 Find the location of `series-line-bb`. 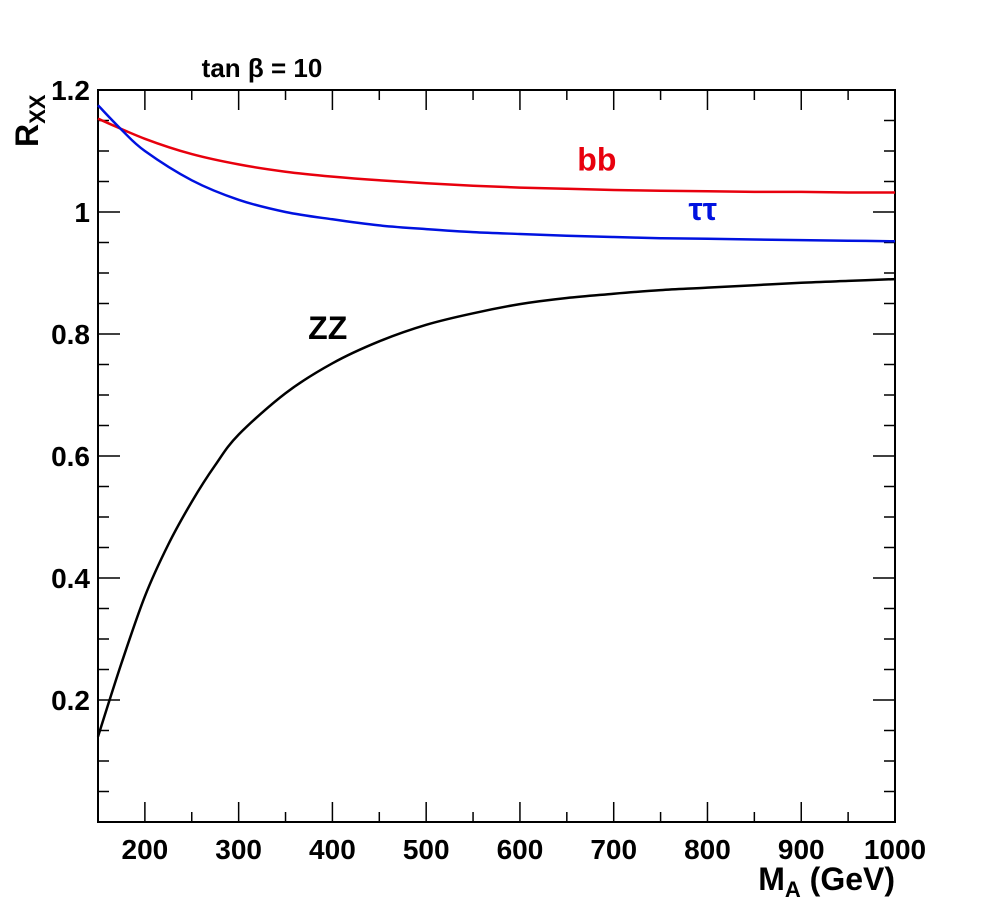

series-line-bb is located at coordinates (496, 155).